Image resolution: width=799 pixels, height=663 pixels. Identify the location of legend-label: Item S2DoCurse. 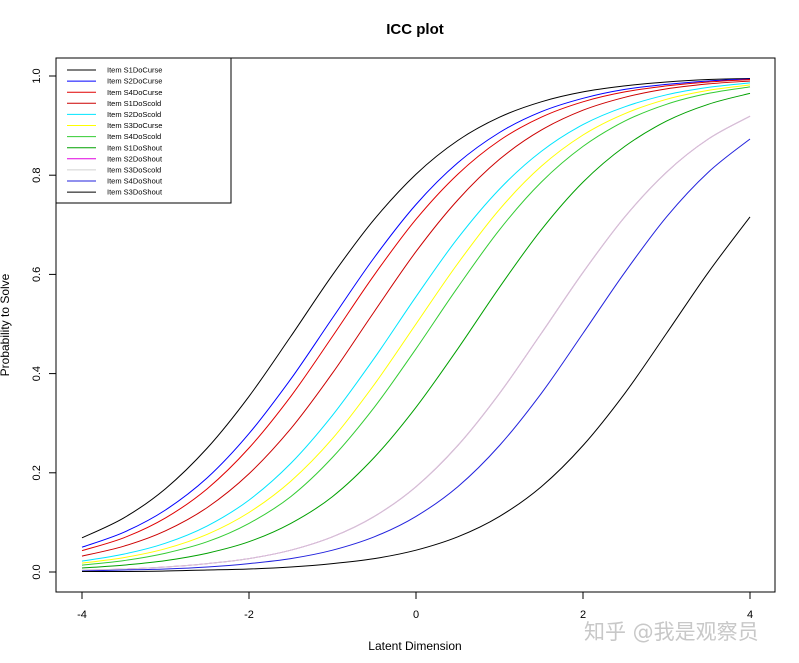
(134, 81).